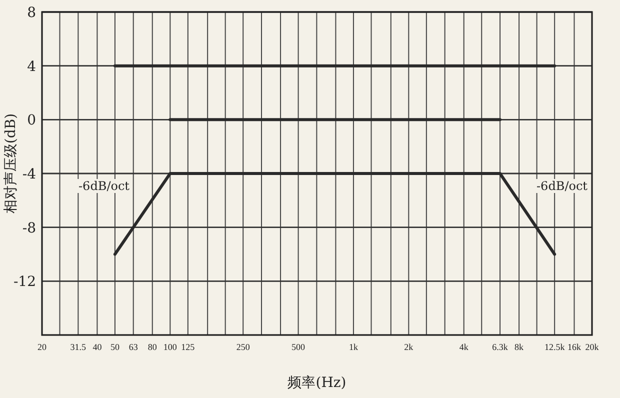 This screenshot has height=398, width=620. What do you see at coordinates (29, 228) in the screenshot?
I see `y-tick-label: -8` at bounding box center [29, 228].